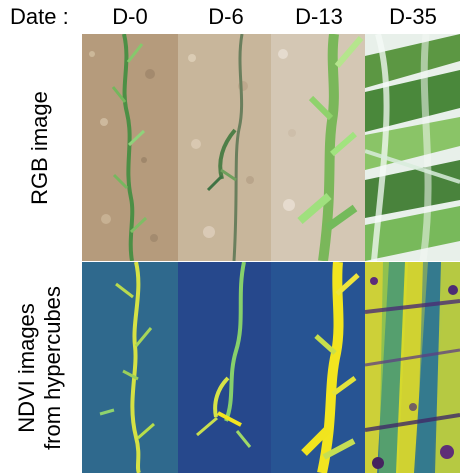 This screenshot has width=466, height=473. Describe the element at coordinates (413, 16) in the screenshot. I see `column-header-d35: D-35` at that location.